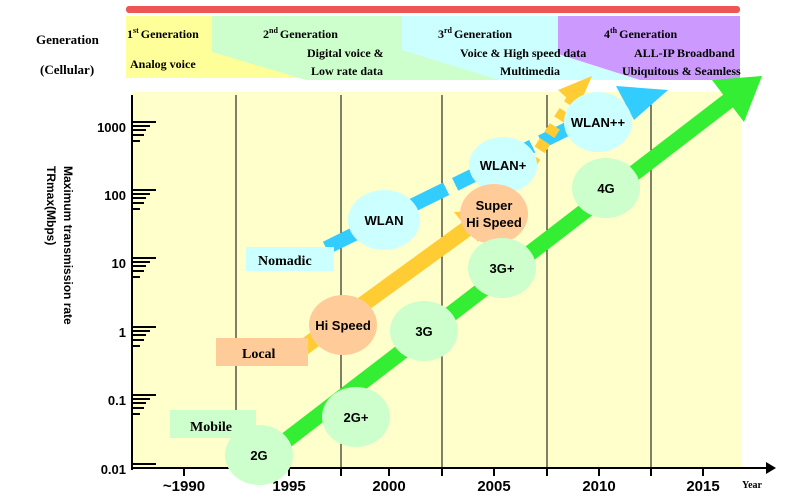  Describe the element at coordinates (115, 195) in the screenshot. I see `y-tick-100: 100` at that location.